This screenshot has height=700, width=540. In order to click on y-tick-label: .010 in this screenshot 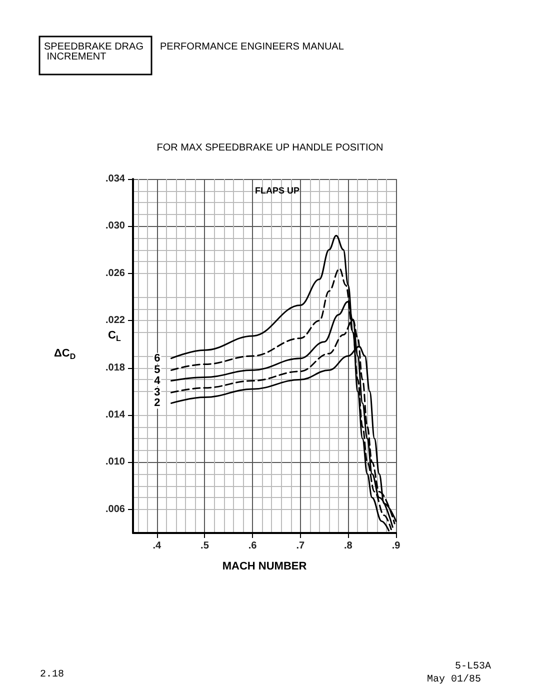, I will do `click(116, 462)`.